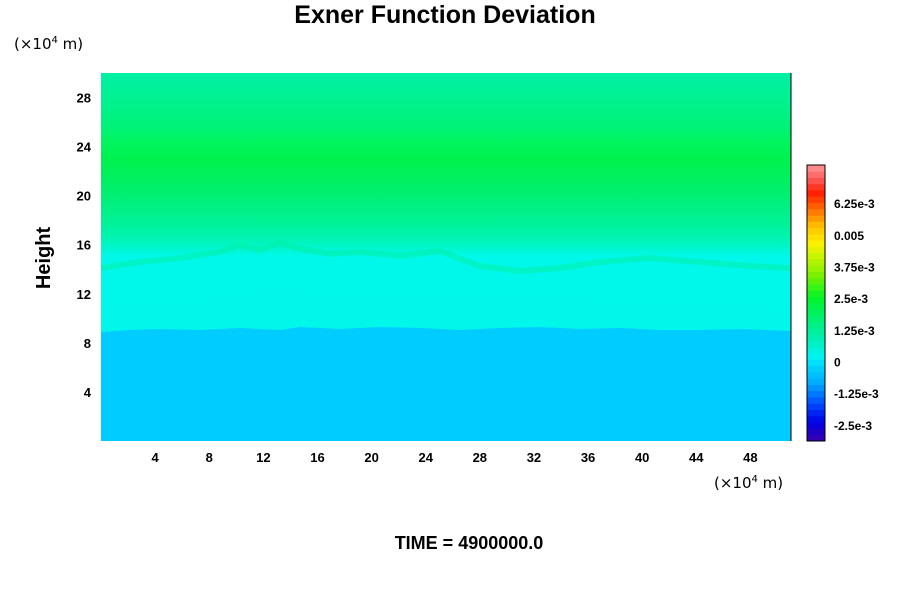 Image resolution: width=900 pixels, height=600 pixels. What do you see at coordinates (444, 15) in the screenshot?
I see `chart-title: Exner Function Deviation` at bounding box center [444, 15].